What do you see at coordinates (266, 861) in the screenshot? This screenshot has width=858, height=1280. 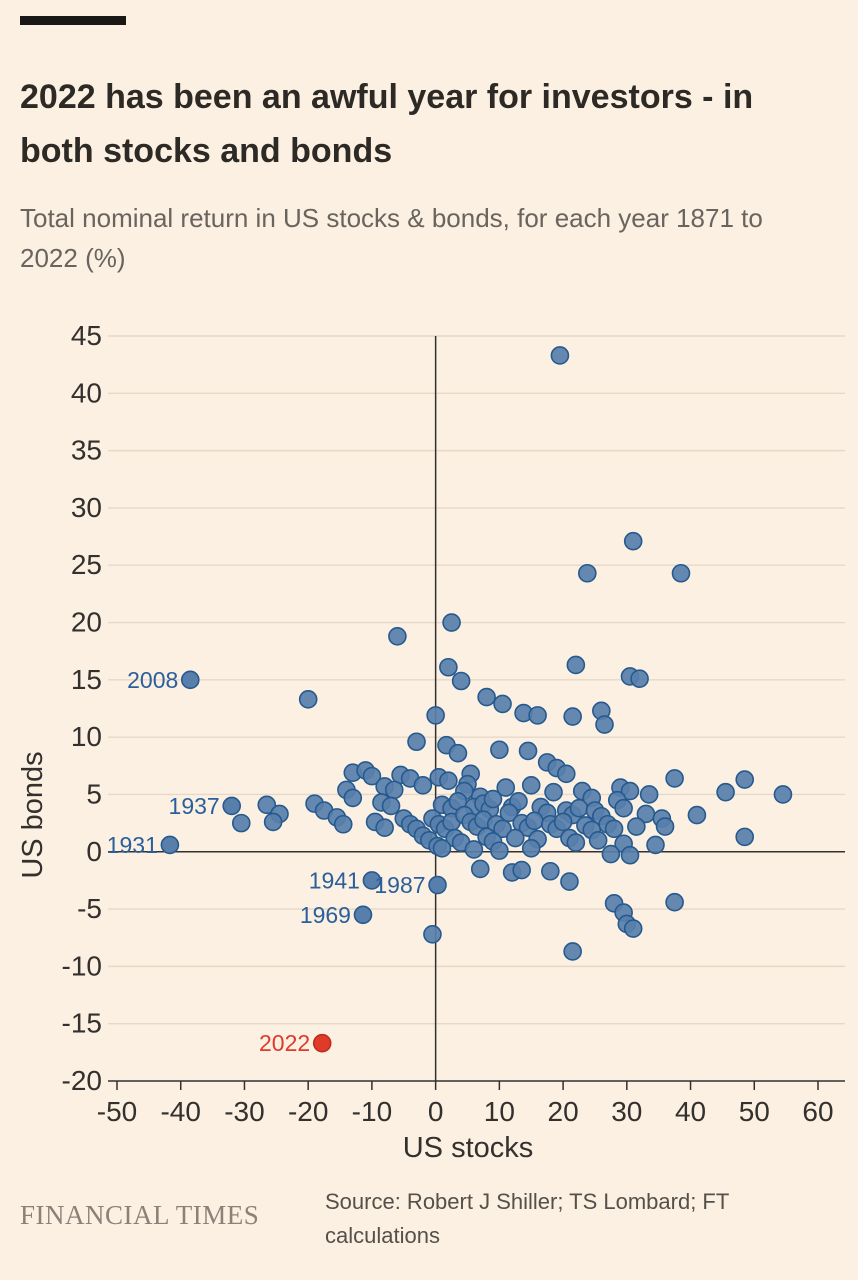 I see `annotations: 2008 1937 1931 1941 1987 1969 2022` at bounding box center [266, 861].